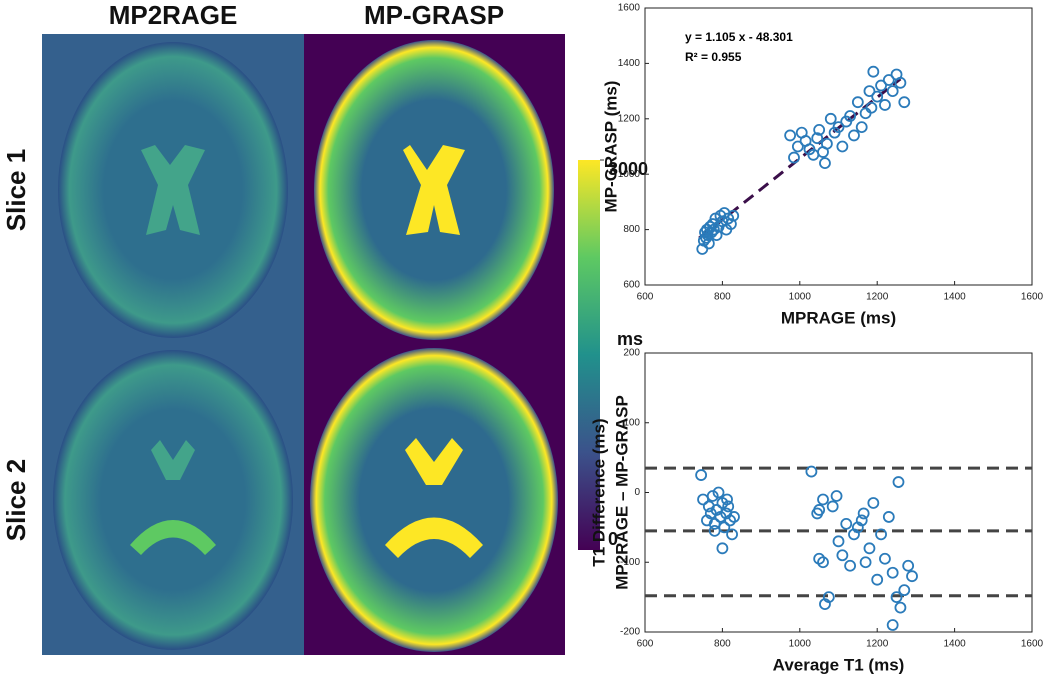 The height and width of the screenshot is (684, 1050). Describe the element at coordinates (16, 190) in the screenshot. I see `row-title: Slice 1` at that location.